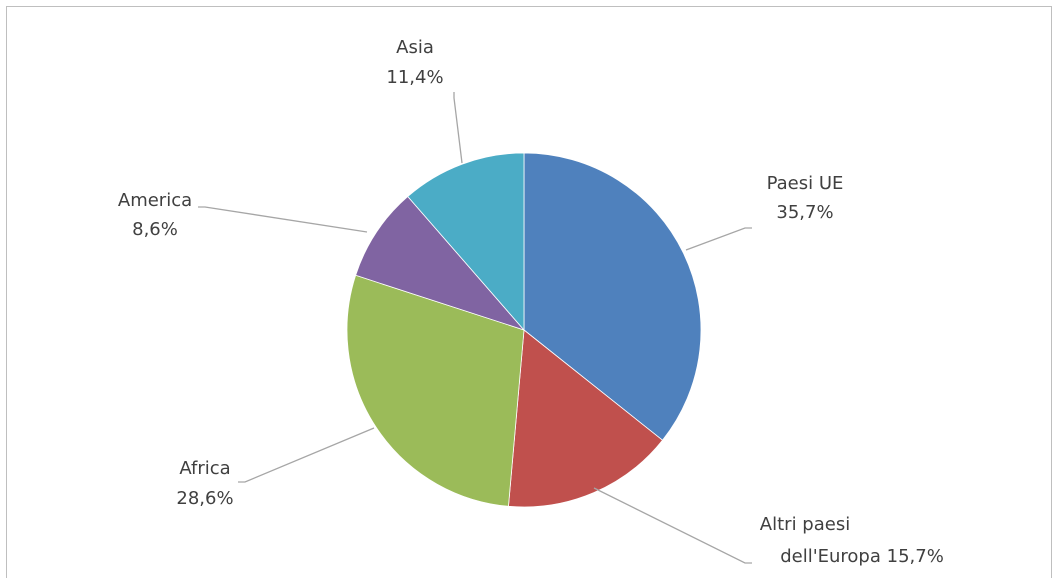 This screenshot has height=585, width=1059. What do you see at coordinates (862, 556) in the screenshot?
I see `label-altri-paesi-value: dell'Europa 15,7%` at bounding box center [862, 556].